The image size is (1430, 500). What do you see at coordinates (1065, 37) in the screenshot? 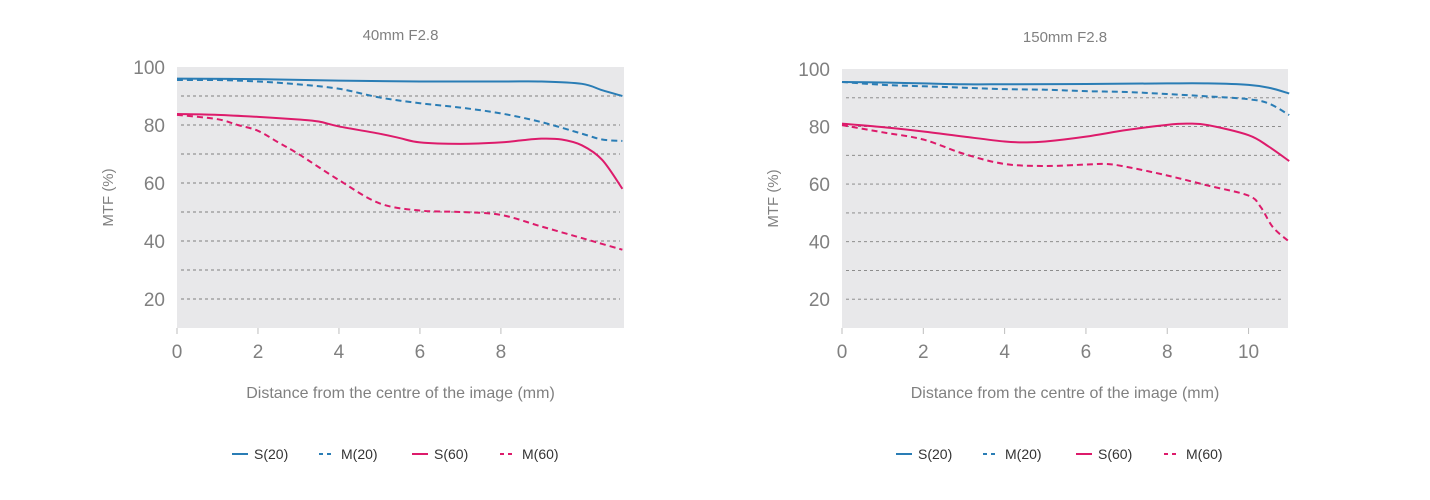
I see `chart-title: 150mm F2.8` at bounding box center [1065, 37].